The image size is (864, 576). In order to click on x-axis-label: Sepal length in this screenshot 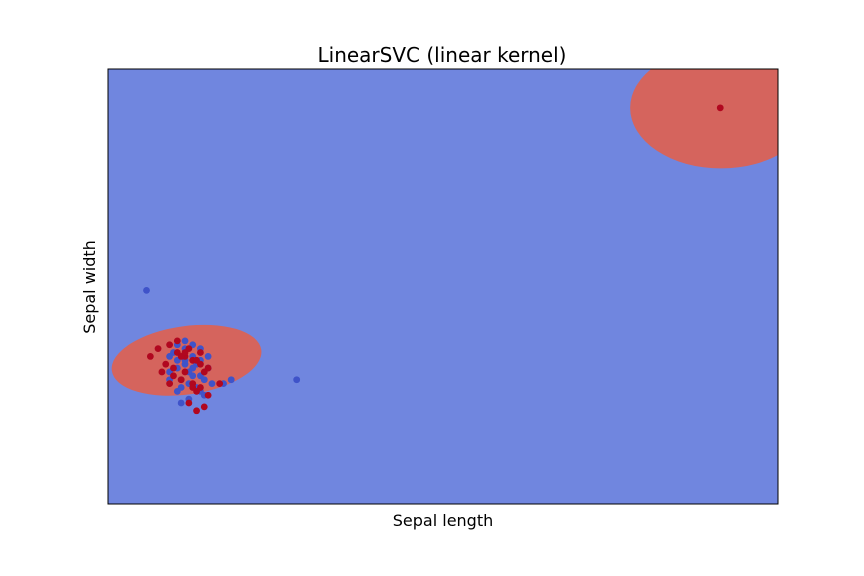, I will do `click(443, 520)`.